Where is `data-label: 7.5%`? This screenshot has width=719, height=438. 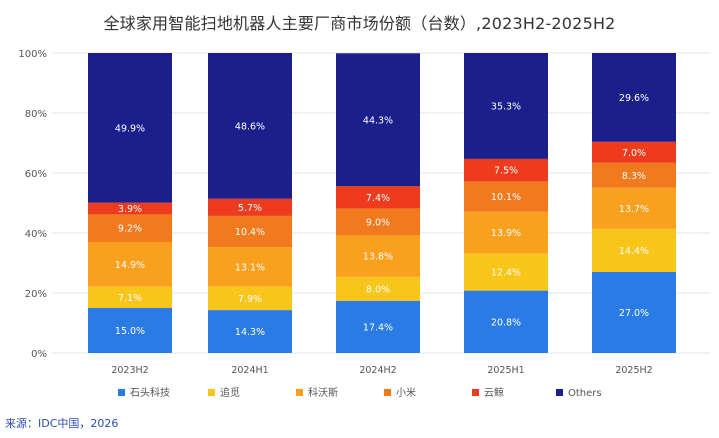
data-label: 7.5% is located at coordinates (506, 171).